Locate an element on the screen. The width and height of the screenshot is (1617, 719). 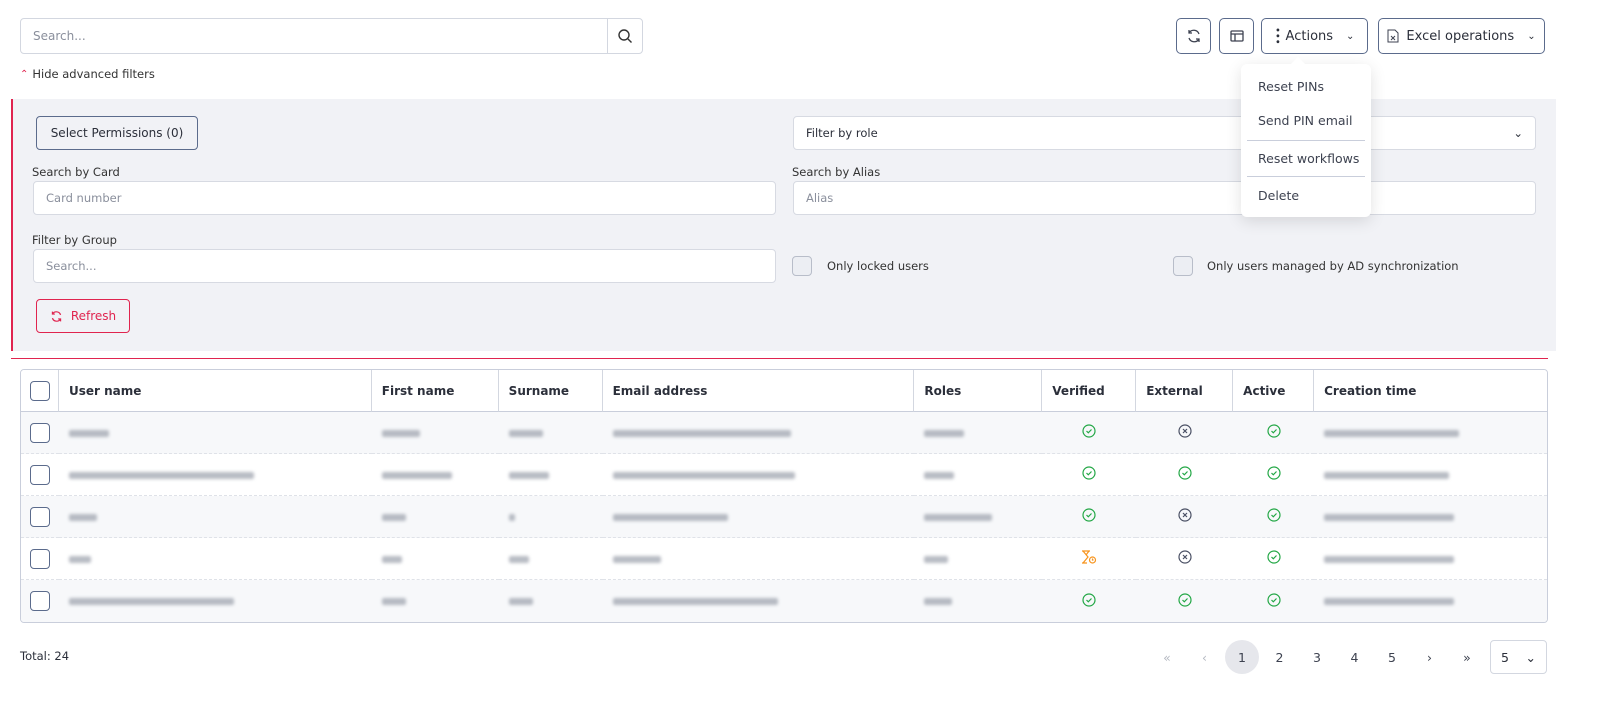
column-header-surname: Surname is located at coordinates (550, 391).